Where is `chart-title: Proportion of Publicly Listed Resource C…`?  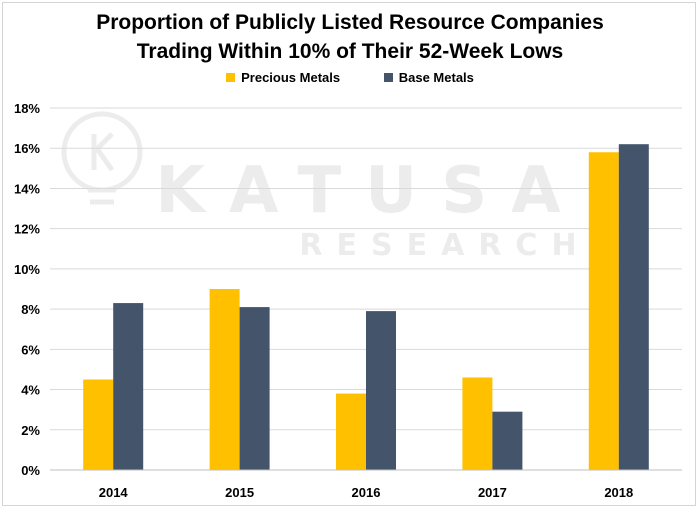 chart-title: Proportion of Publicly Listed Resource C… is located at coordinates (350, 37).